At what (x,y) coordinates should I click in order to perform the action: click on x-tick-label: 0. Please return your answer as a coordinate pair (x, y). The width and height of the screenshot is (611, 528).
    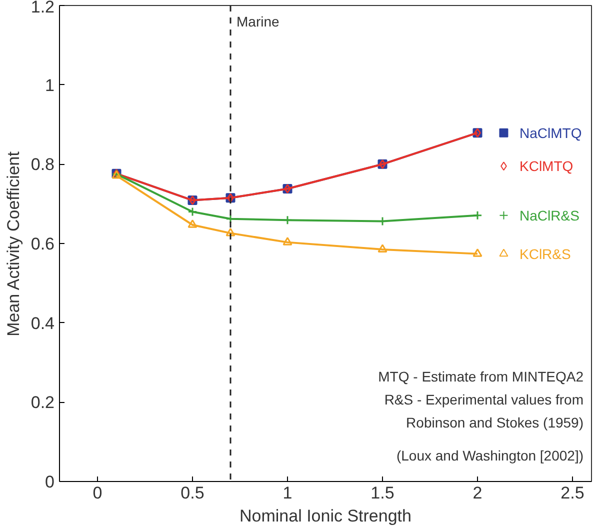
    Looking at the image, I should click on (97, 493).